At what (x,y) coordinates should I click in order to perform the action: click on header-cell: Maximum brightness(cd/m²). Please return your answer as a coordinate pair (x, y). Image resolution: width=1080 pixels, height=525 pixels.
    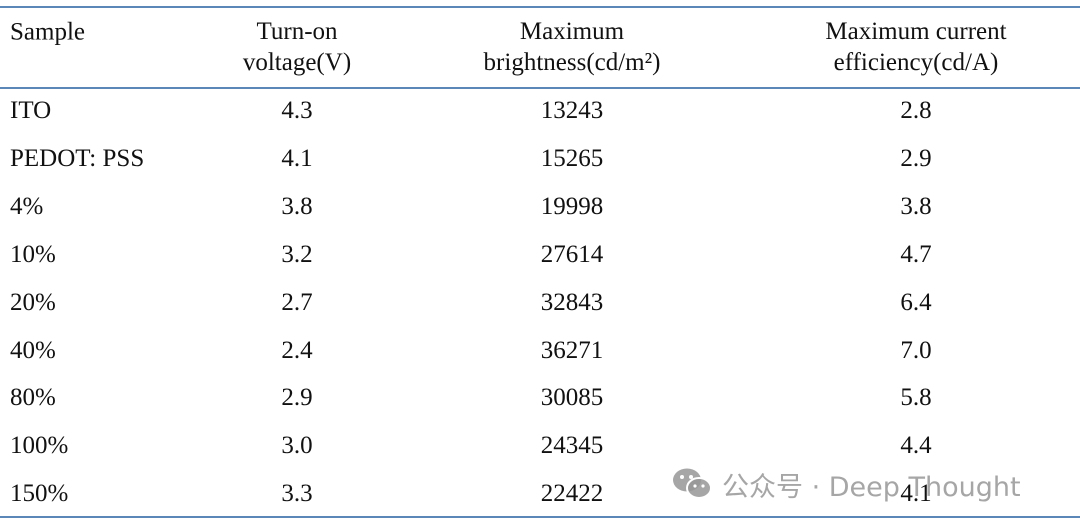
    Looking at the image, I should click on (572, 47).